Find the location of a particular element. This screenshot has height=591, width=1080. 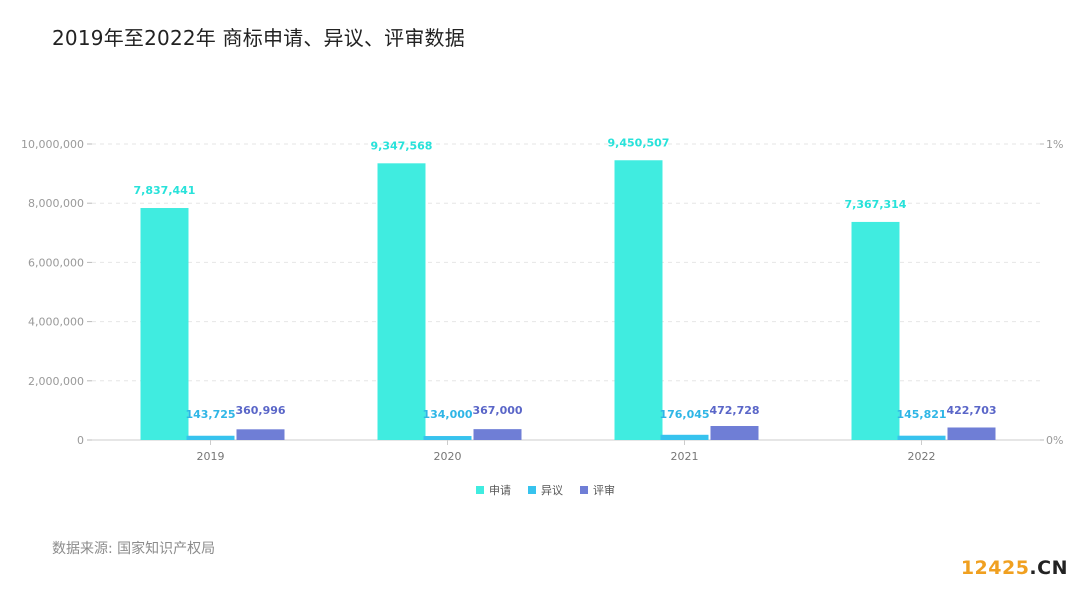

data-label-application-2019: 7,837,441 is located at coordinates (165, 190).